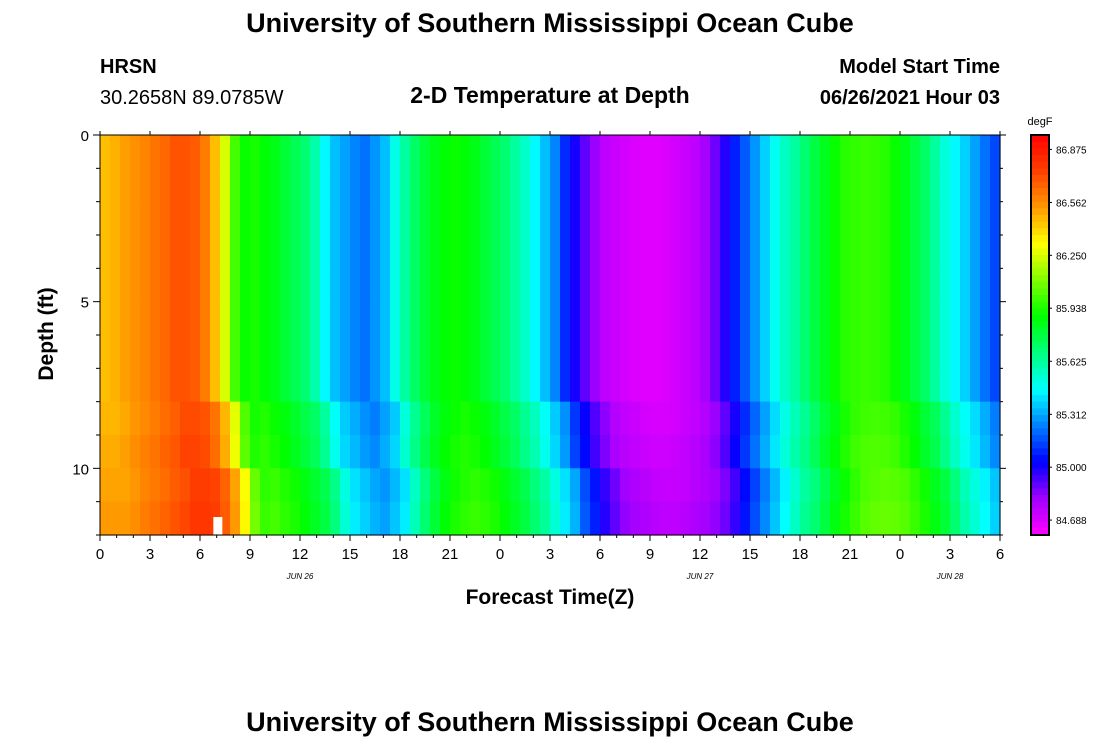 The height and width of the screenshot is (750, 1100). Describe the element at coordinates (85, 136) in the screenshot. I see `y-tick-label: 0` at that location.